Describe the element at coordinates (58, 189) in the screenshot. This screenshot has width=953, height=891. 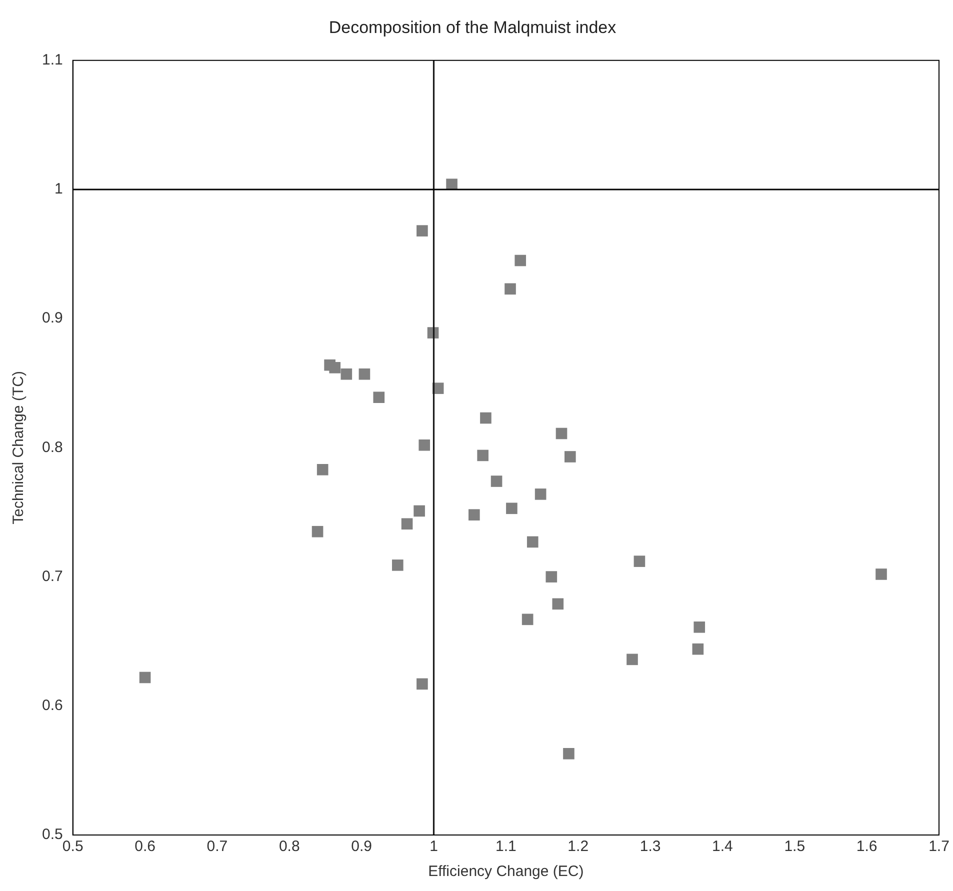
I see `y-tick-label: 1` at that location.